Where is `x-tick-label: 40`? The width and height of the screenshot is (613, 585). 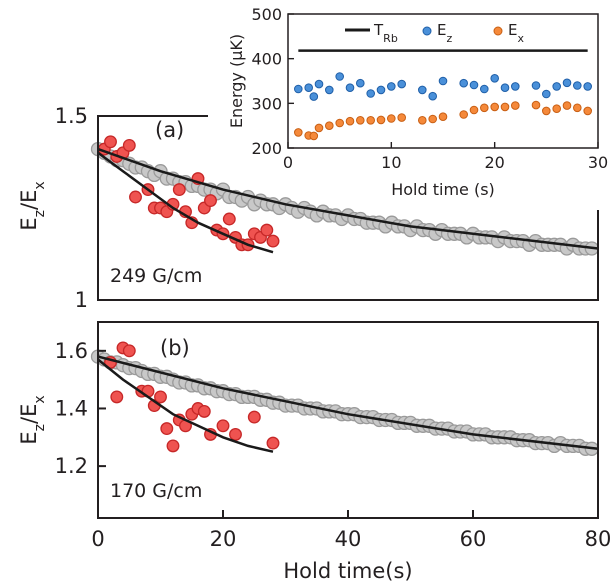
x-tick-label: 40 is located at coordinates (348, 539).